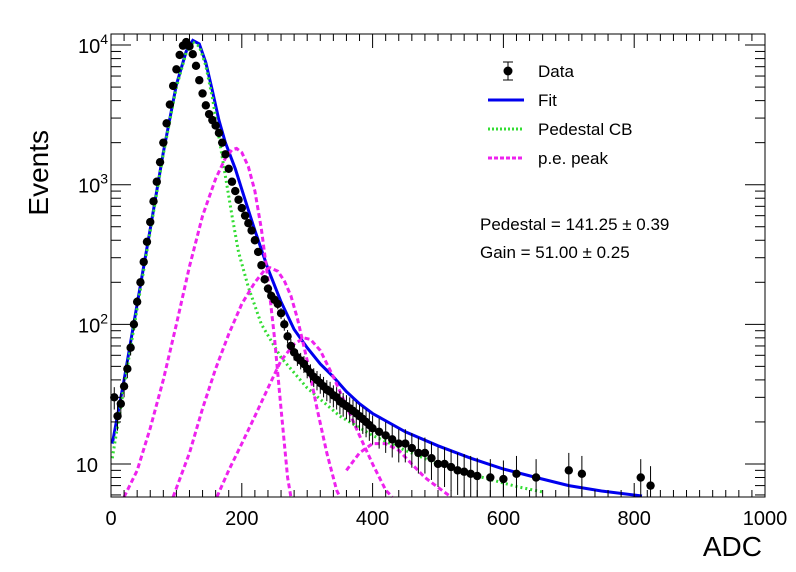 Image resolution: width=796 pixels, height=572 pixels. What do you see at coordinates (573, 158) in the screenshot?
I see `legend-p-e-peak-label: p.e. peak` at bounding box center [573, 158].